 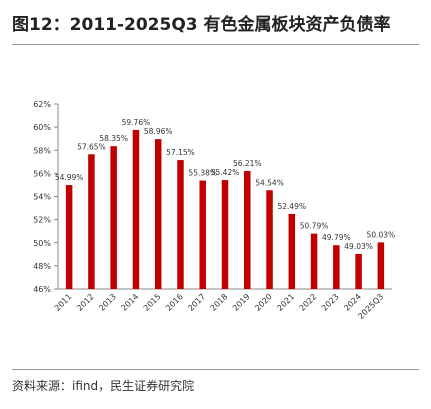 What do you see at coordinates (130, 302) in the screenshot?
I see `x-tick-label: 2014` at bounding box center [130, 302].